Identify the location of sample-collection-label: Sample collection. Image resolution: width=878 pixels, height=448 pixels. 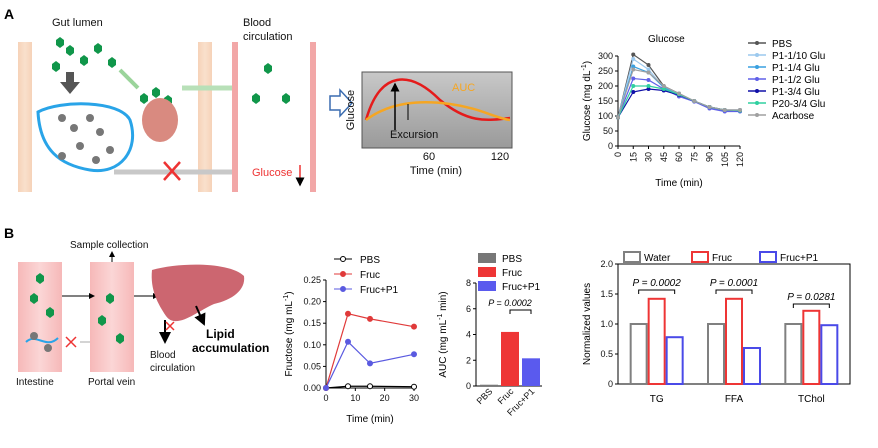
(109, 245).